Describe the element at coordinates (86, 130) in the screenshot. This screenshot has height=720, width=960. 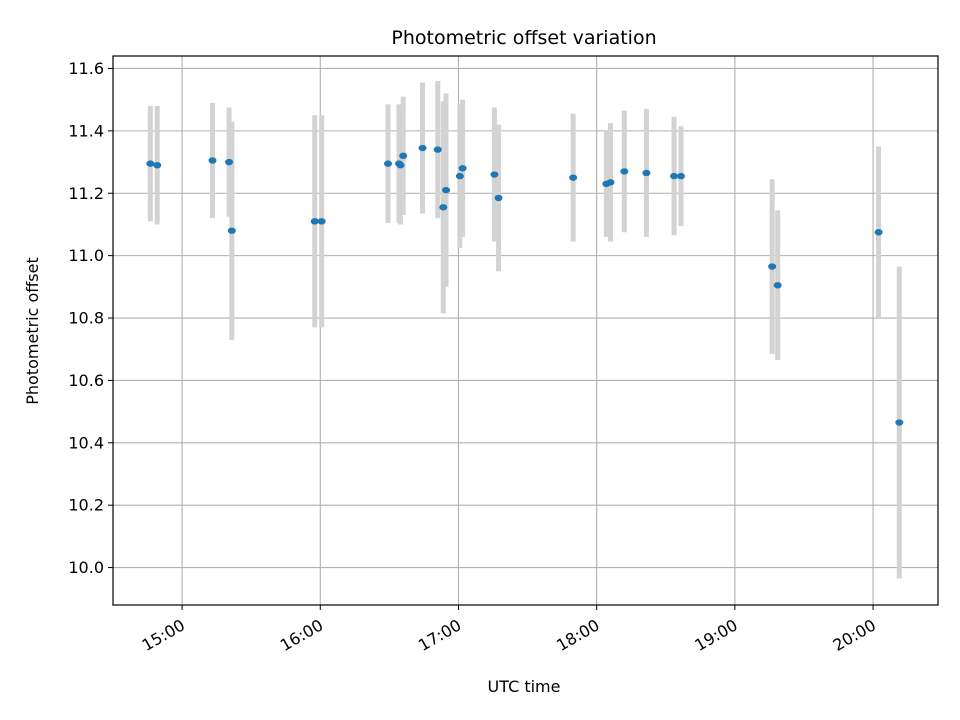
I see `y-tick-label: 11.4` at that location.